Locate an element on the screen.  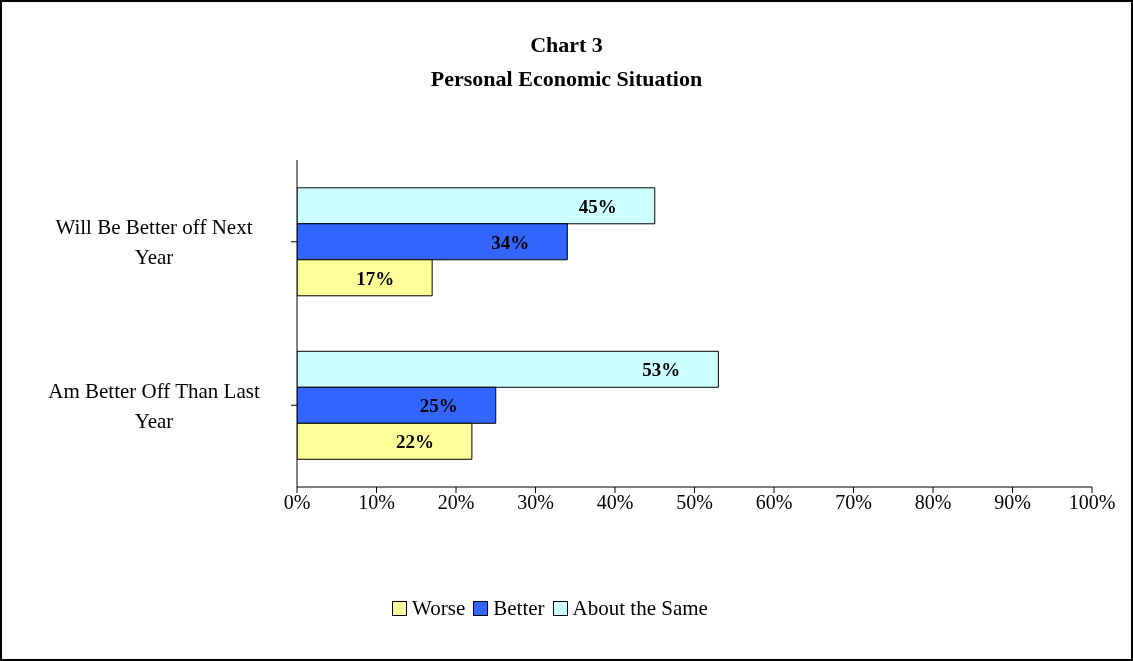
data-label: 25% is located at coordinates (438, 406).